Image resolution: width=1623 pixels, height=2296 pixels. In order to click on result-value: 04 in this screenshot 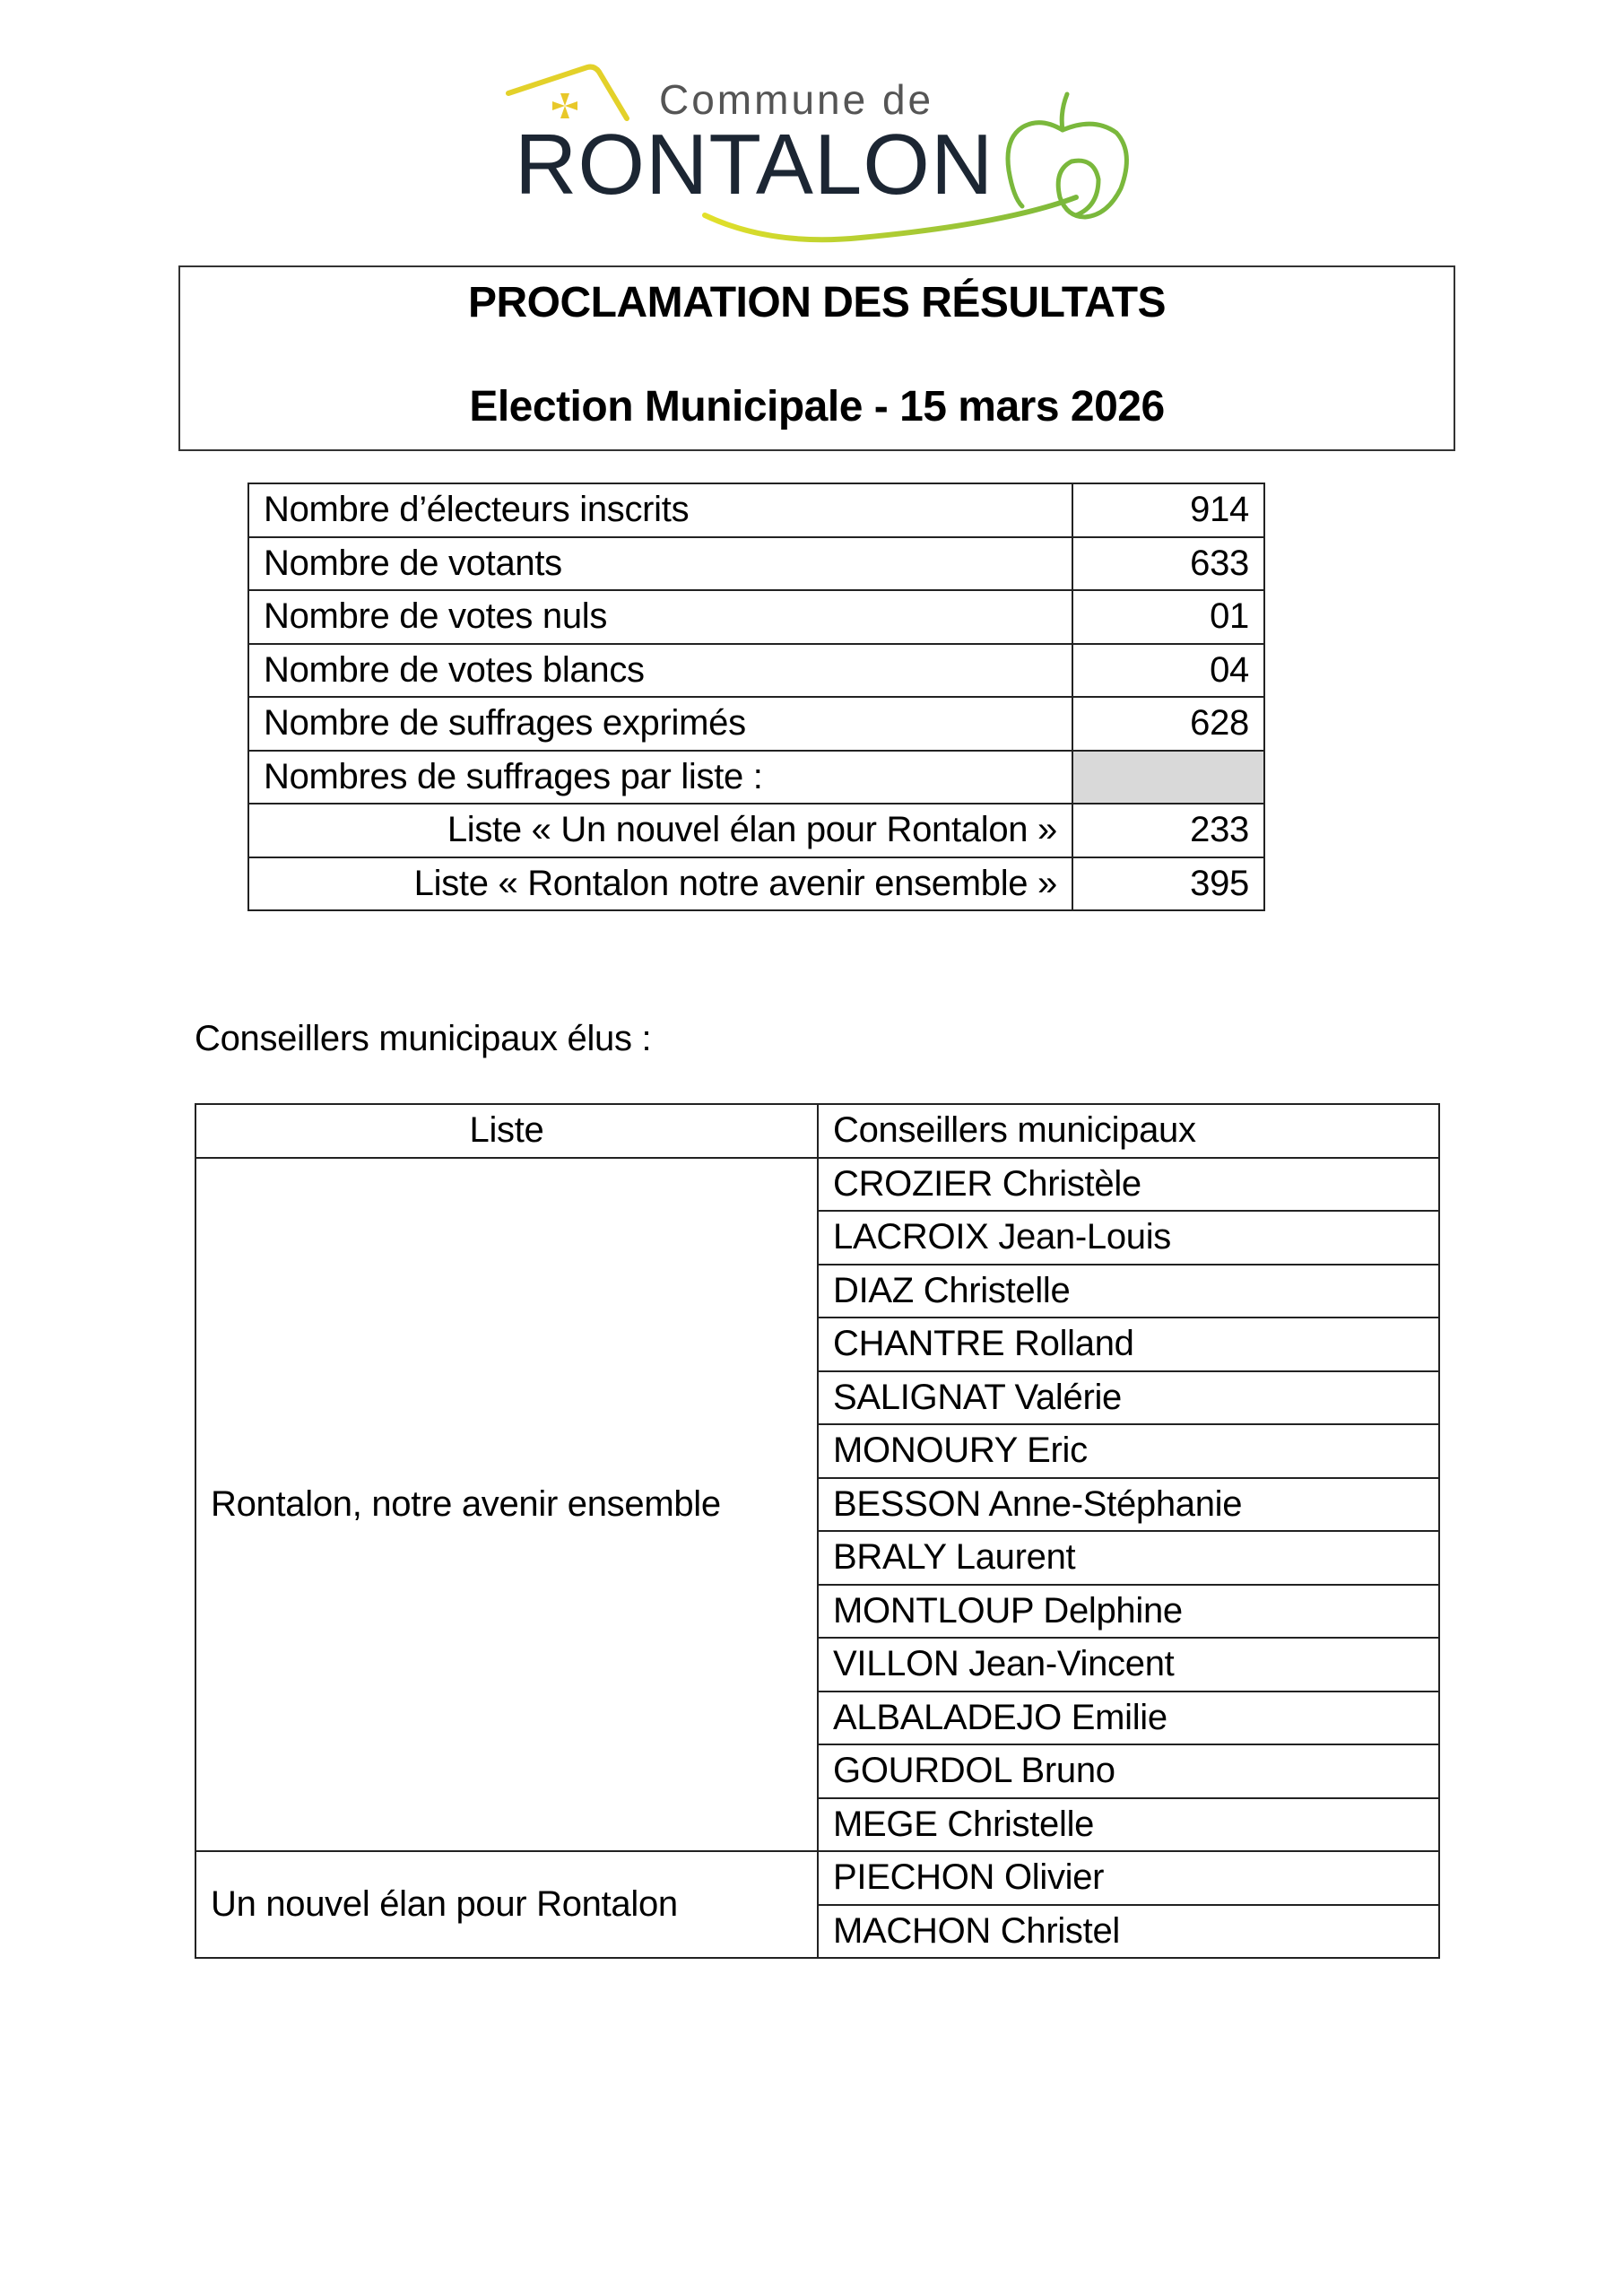, I will do `click(1168, 670)`.